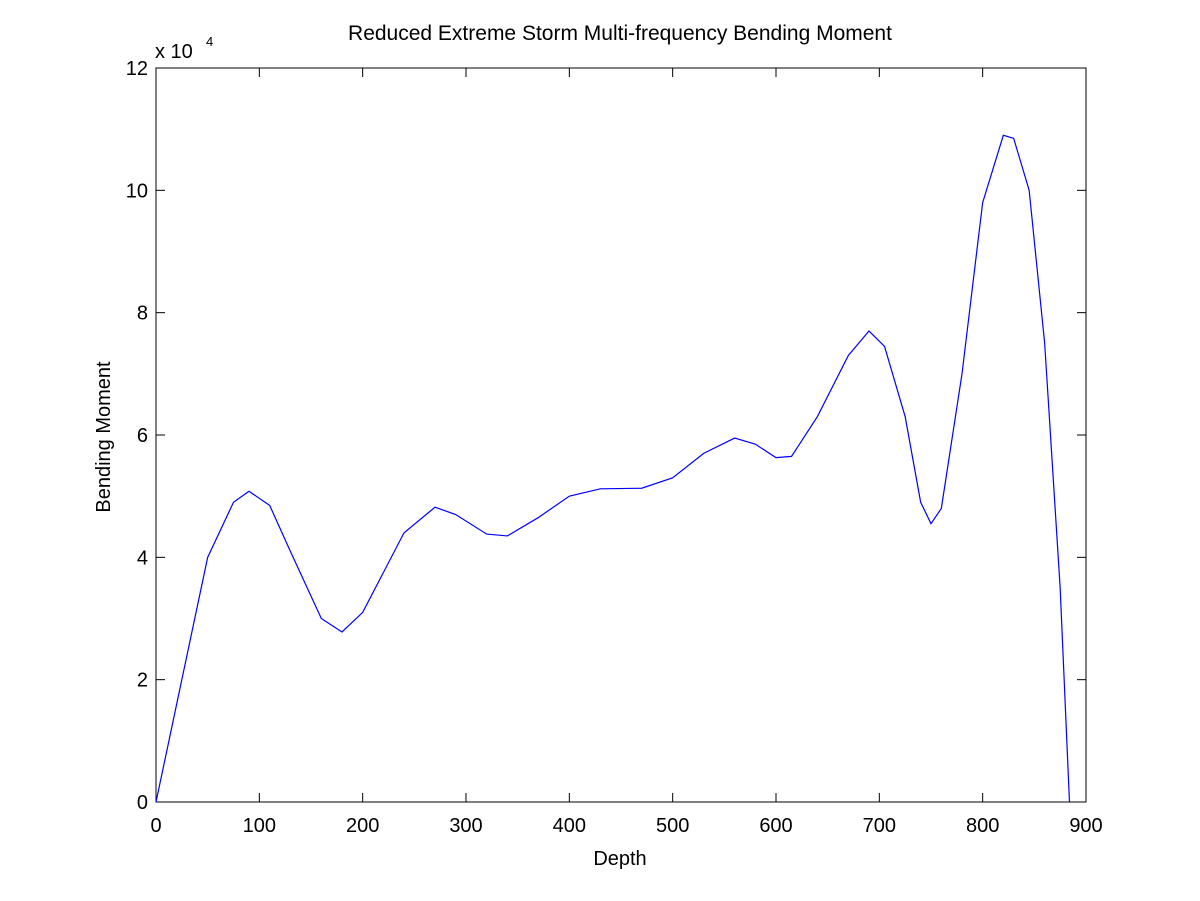  Describe the element at coordinates (569, 826) in the screenshot. I see `x-tick-label: 400` at that location.